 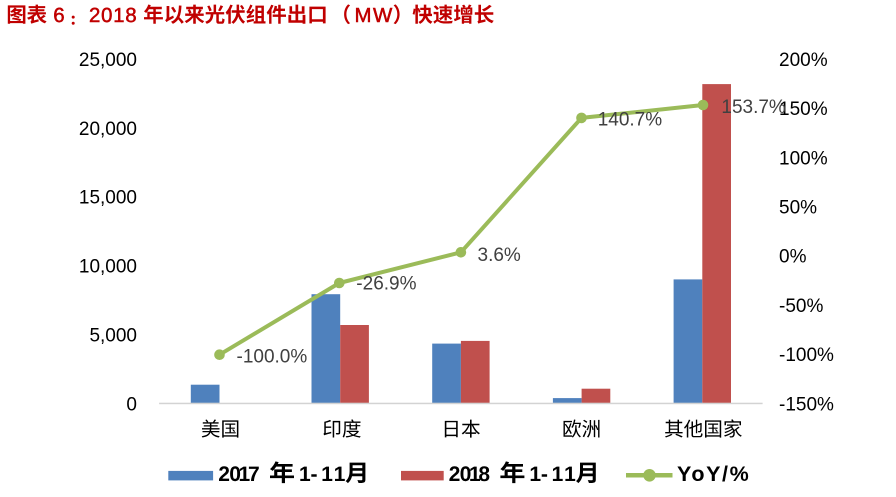 What do you see at coordinates (630, 120) in the screenshot?
I see `svg-text: 140.7%` at bounding box center [630, 120].